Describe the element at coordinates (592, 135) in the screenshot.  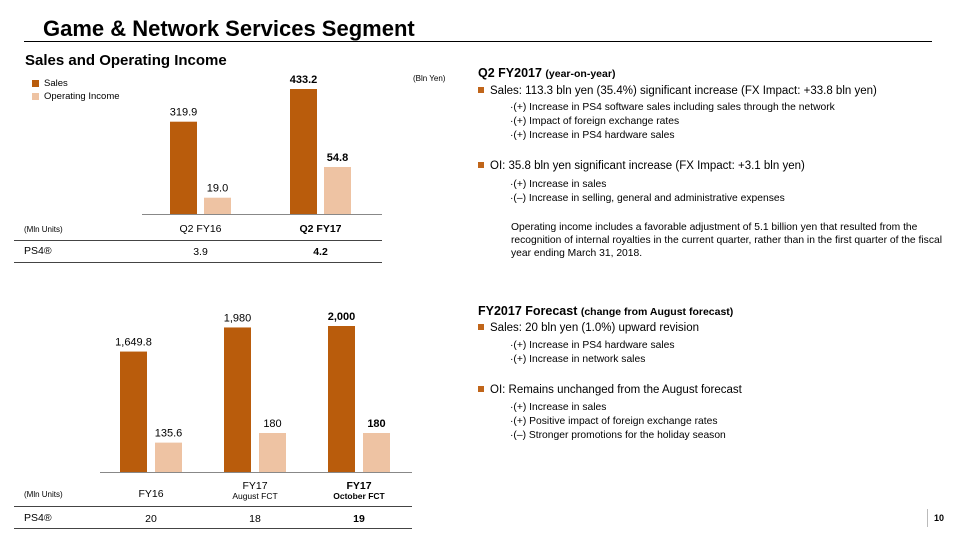
I see `q2-sales-item: ·(+) Increase in PS4 hardware sales` at that location.